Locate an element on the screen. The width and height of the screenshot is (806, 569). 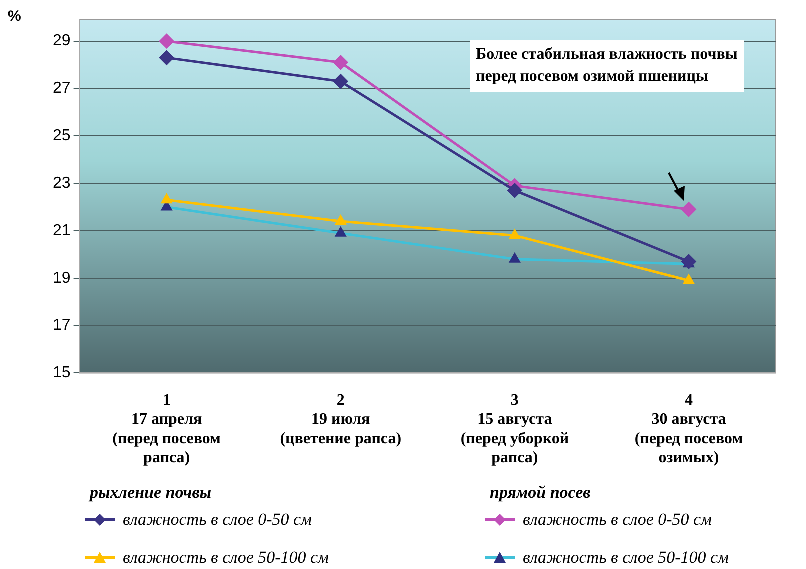
x-tick-label: 3 15 августа (перед уборкой рапса) is located at coordinates (515, 429).